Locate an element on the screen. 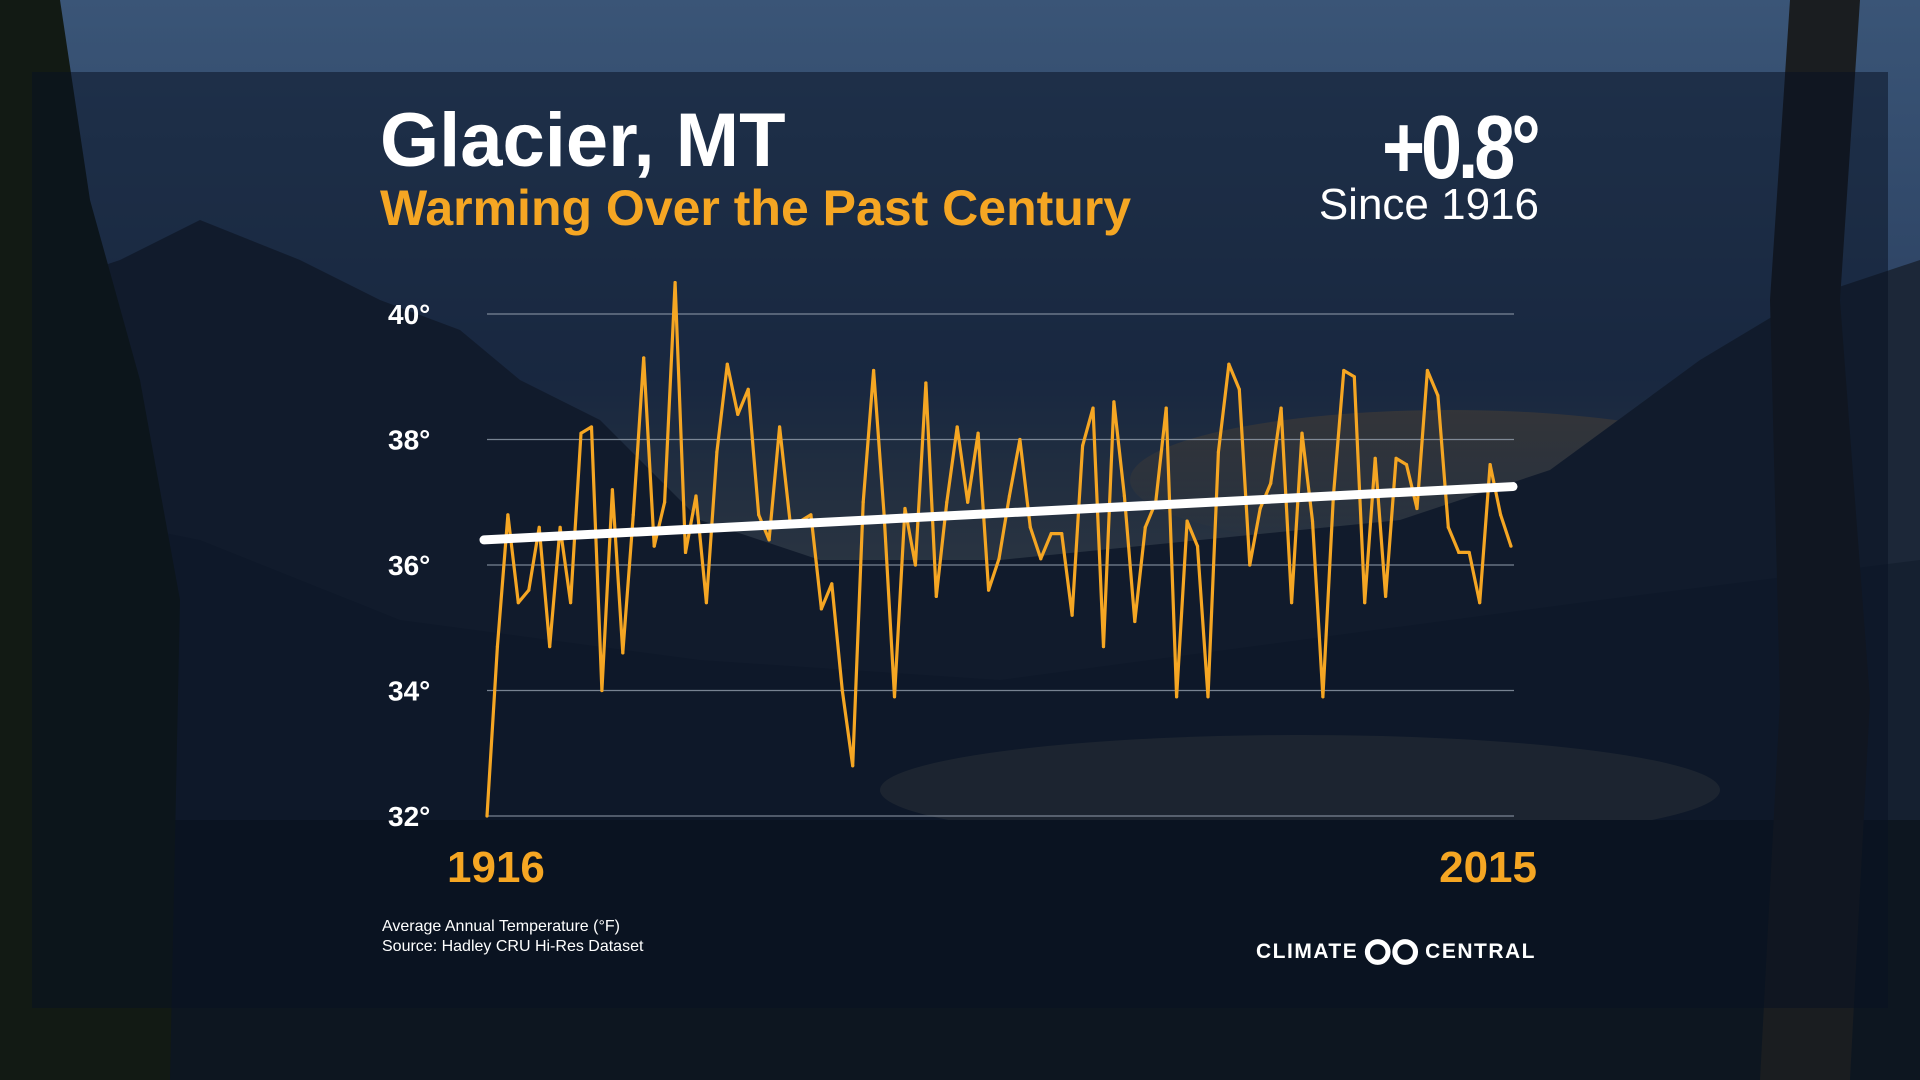  data-point-1990 is located at coordinates (1260, 508).